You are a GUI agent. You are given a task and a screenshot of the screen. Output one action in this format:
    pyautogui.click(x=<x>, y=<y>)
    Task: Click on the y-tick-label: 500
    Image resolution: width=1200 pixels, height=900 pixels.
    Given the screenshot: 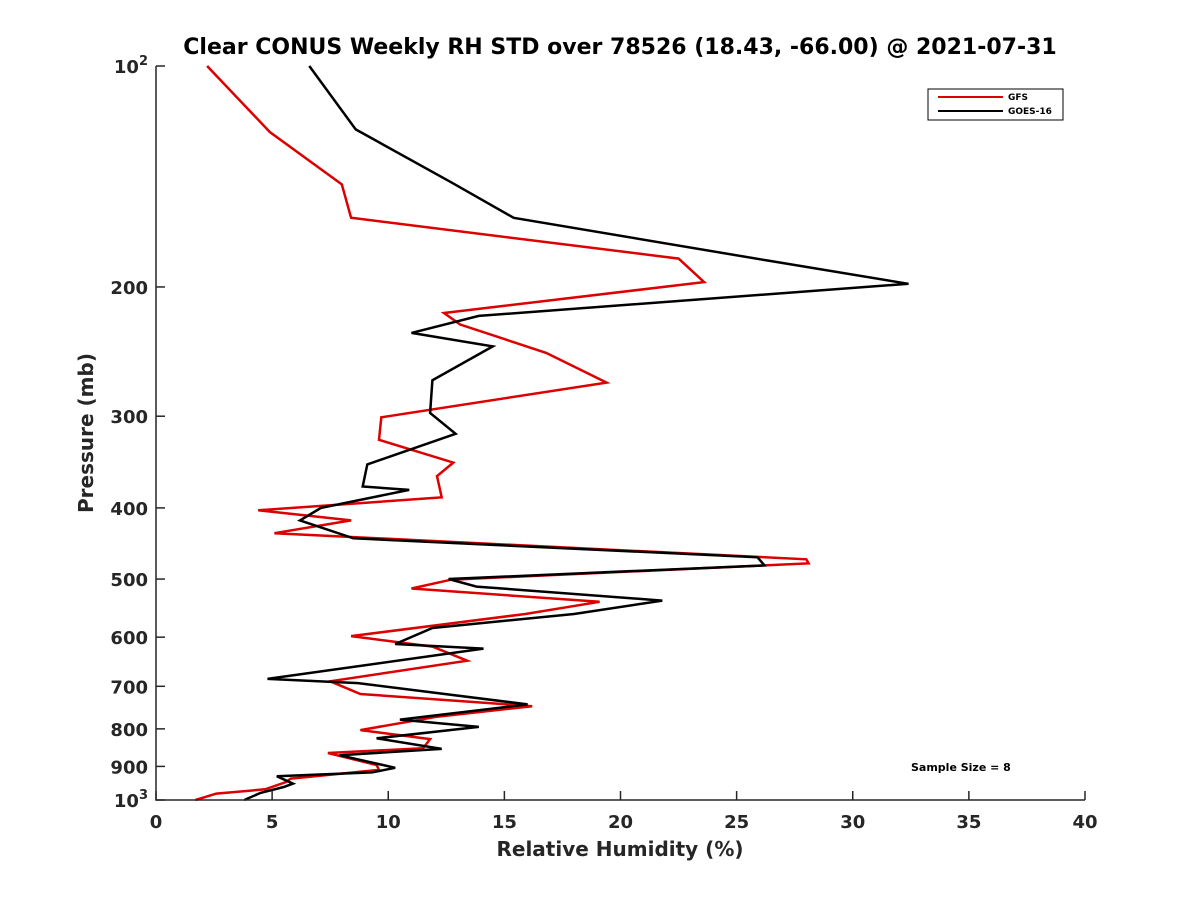 What is the action you would take?
    pyautogui.click(x=129, y=580)
    